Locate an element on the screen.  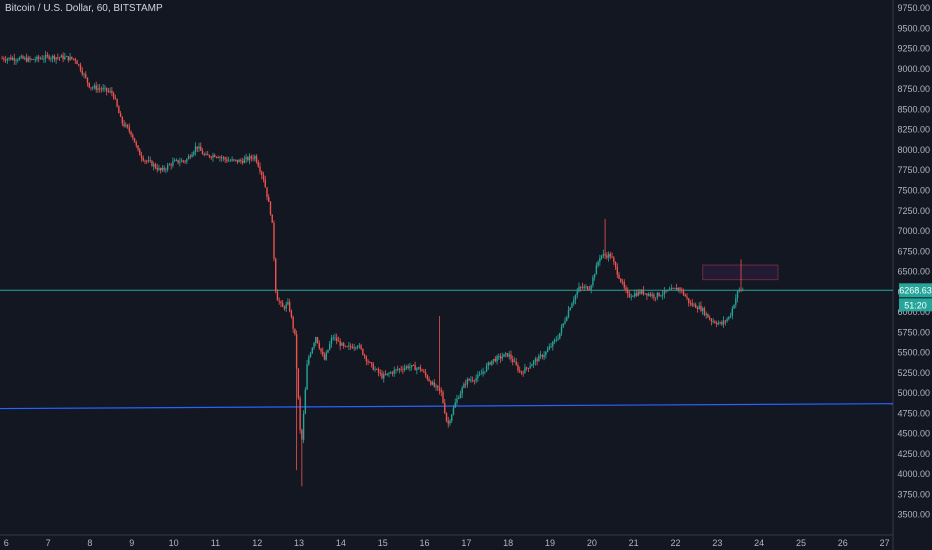
x-tick-label: 7 is located at coordinates (48, 543).